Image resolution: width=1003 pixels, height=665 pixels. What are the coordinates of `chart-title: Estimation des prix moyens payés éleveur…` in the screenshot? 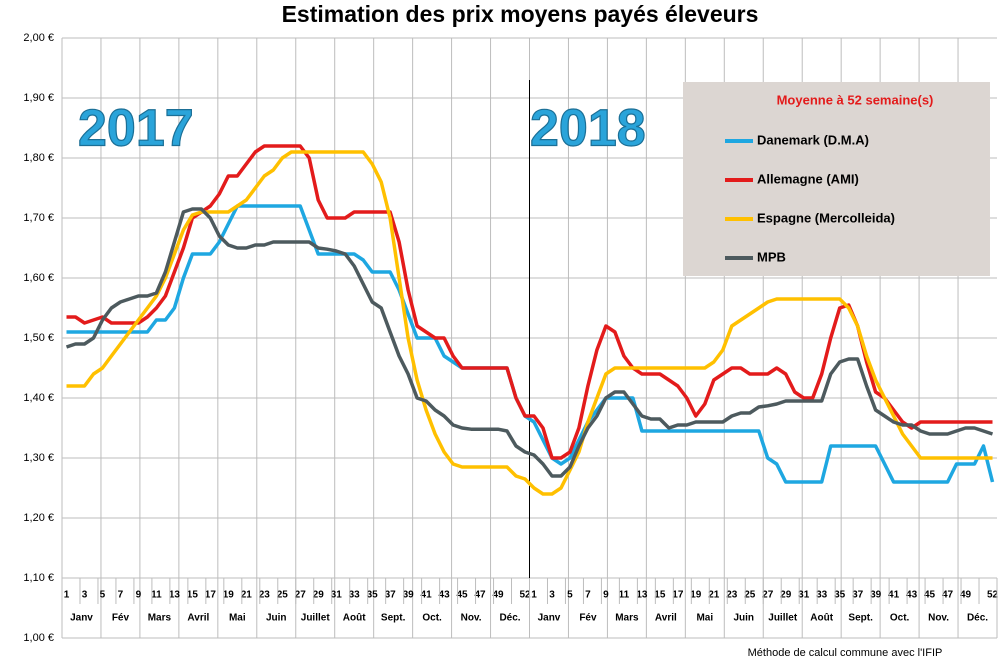 It's located at (520, 14).